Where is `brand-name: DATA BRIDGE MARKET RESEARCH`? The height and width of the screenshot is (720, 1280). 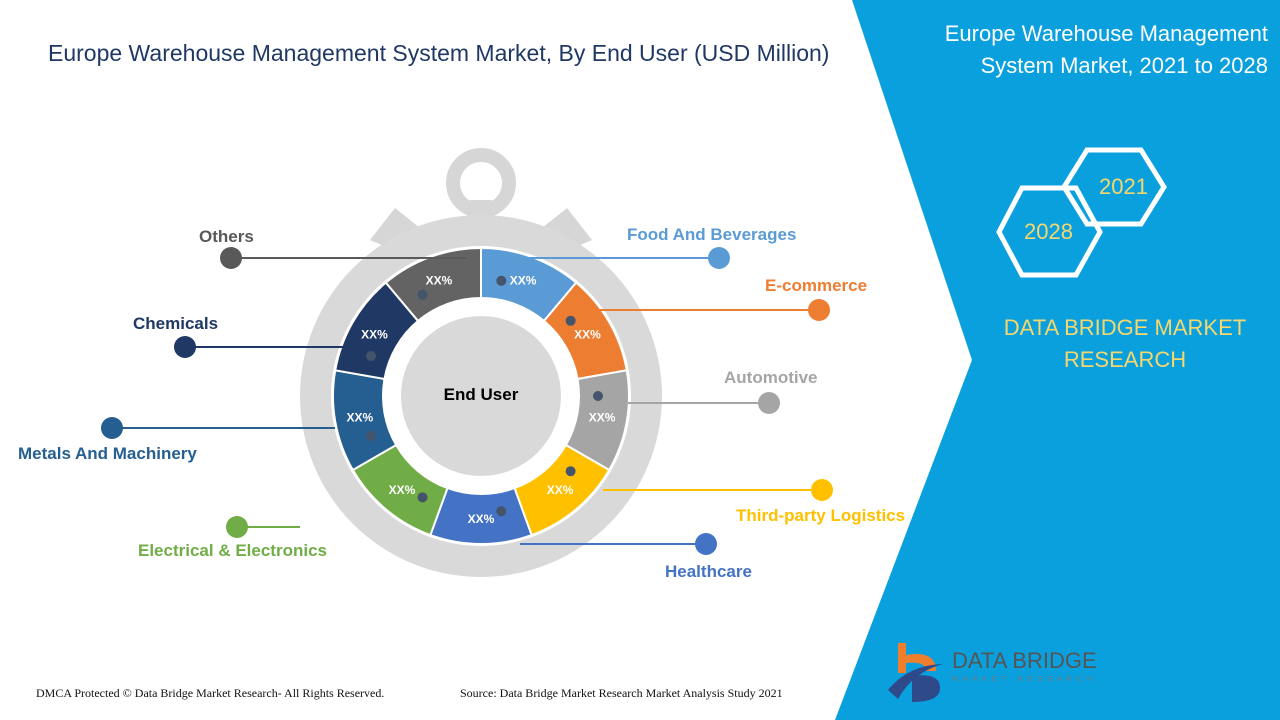 brand-name: DATA BRIDGE MARKET RESEARCH is located at coordinates (1125, 343).